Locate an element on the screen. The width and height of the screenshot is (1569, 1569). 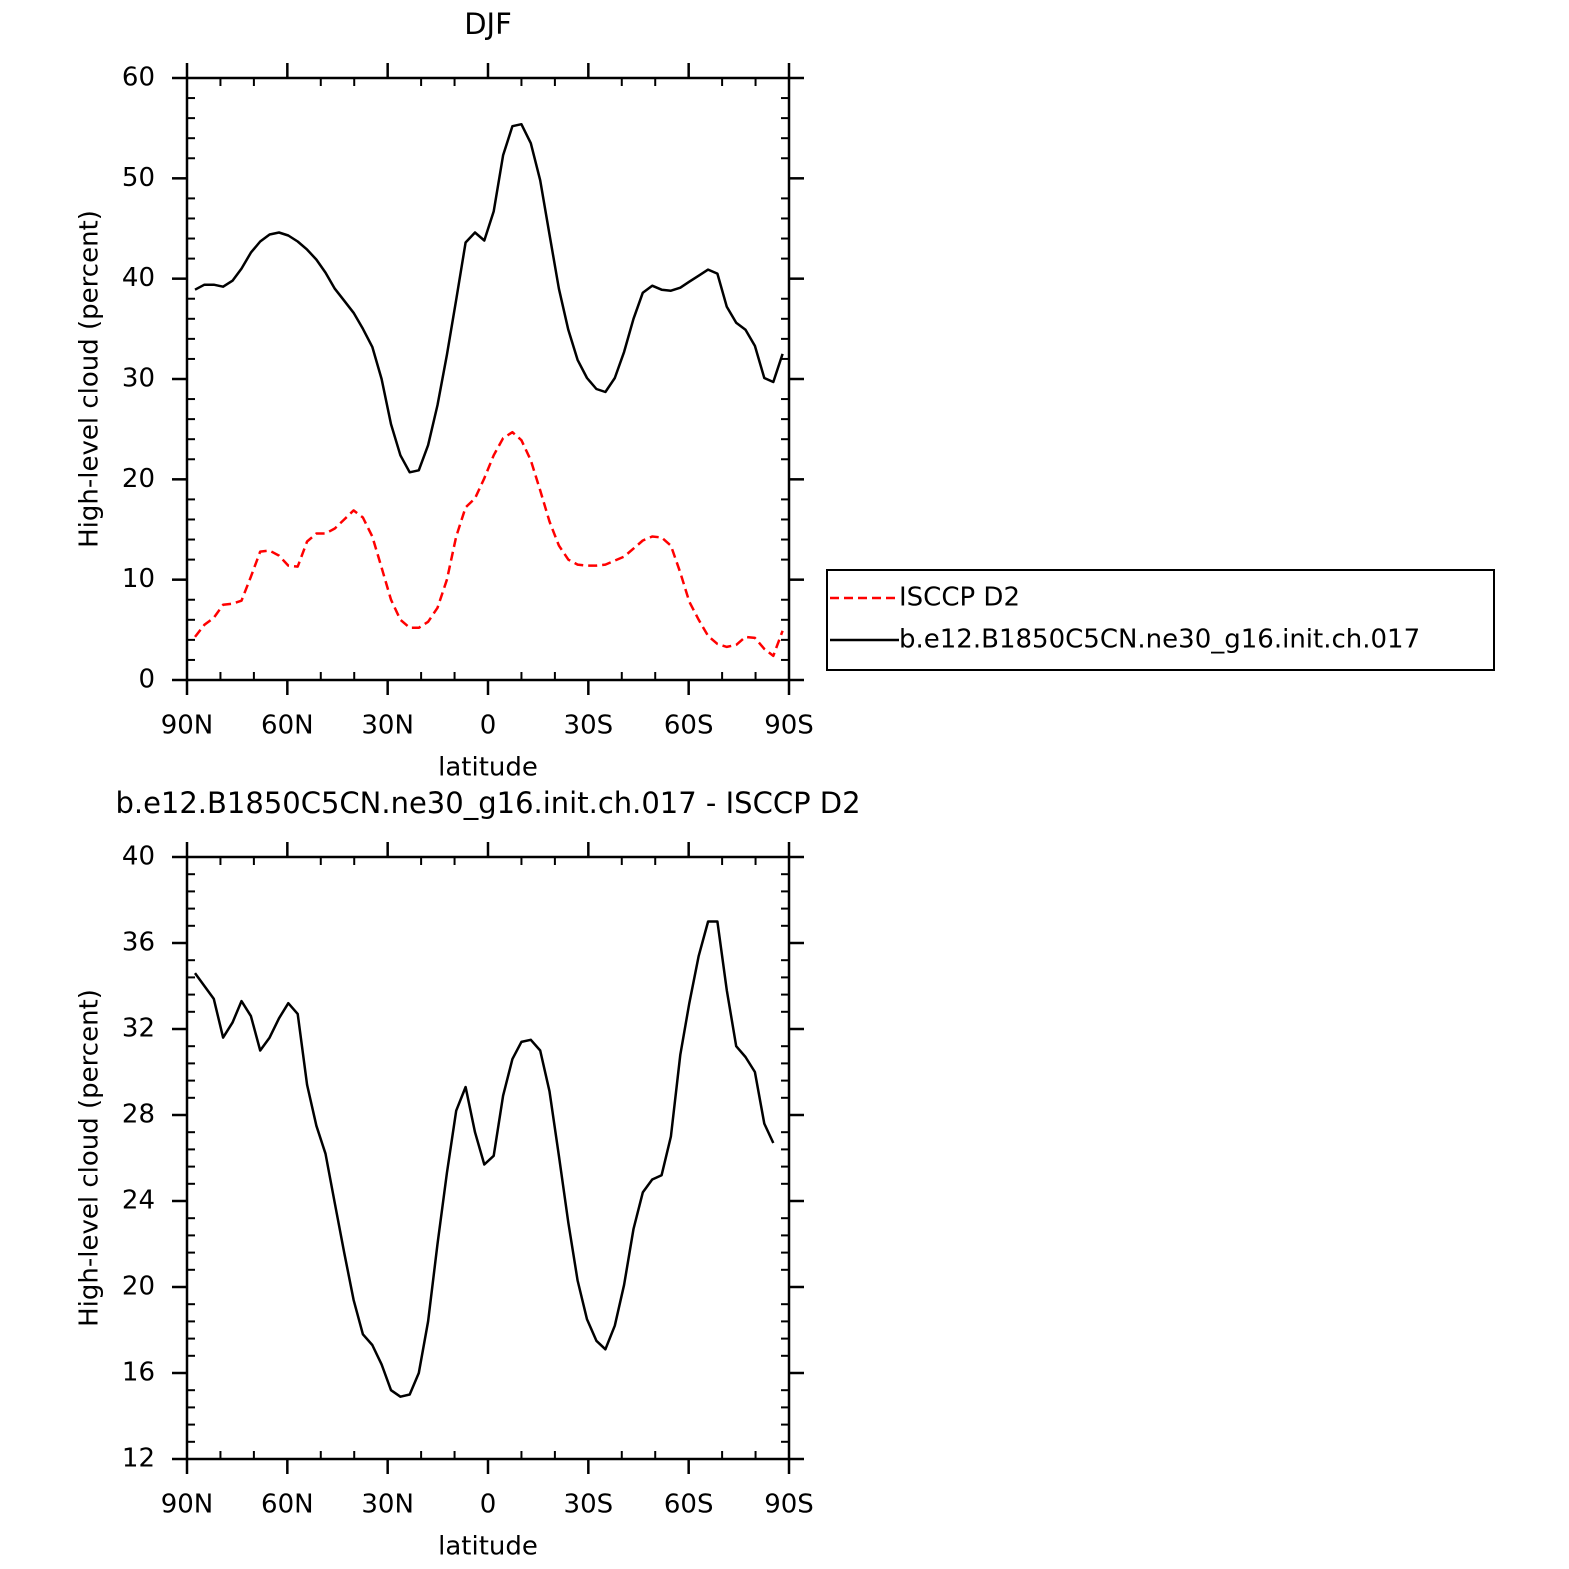
legend-label: b.e12.B1850C5CN.ne30_g16.init.ch.017 is located at coordinates (1159, 640).